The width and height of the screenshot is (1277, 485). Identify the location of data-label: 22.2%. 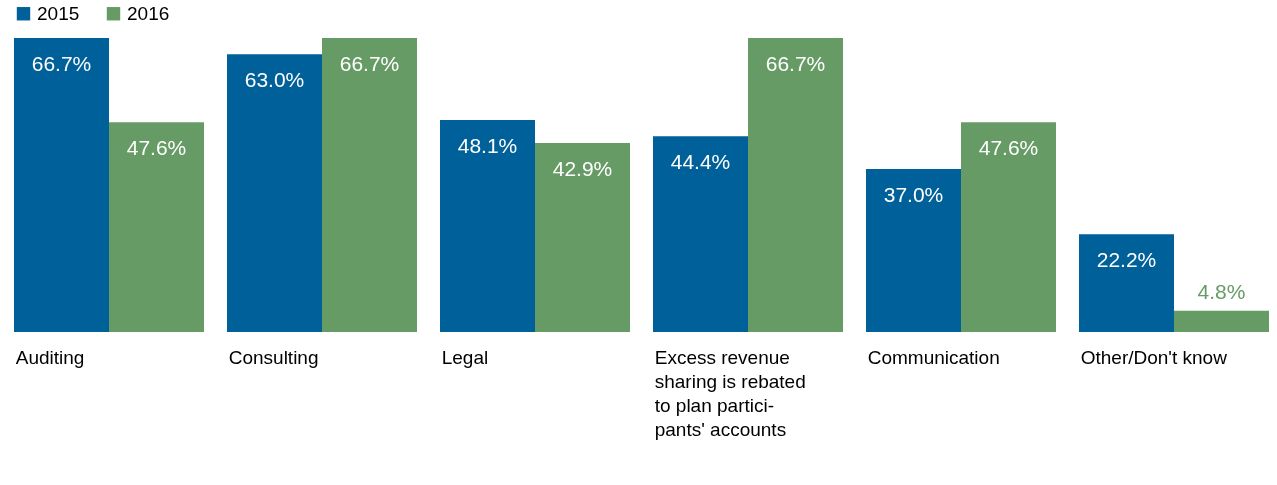
(1126, 260).